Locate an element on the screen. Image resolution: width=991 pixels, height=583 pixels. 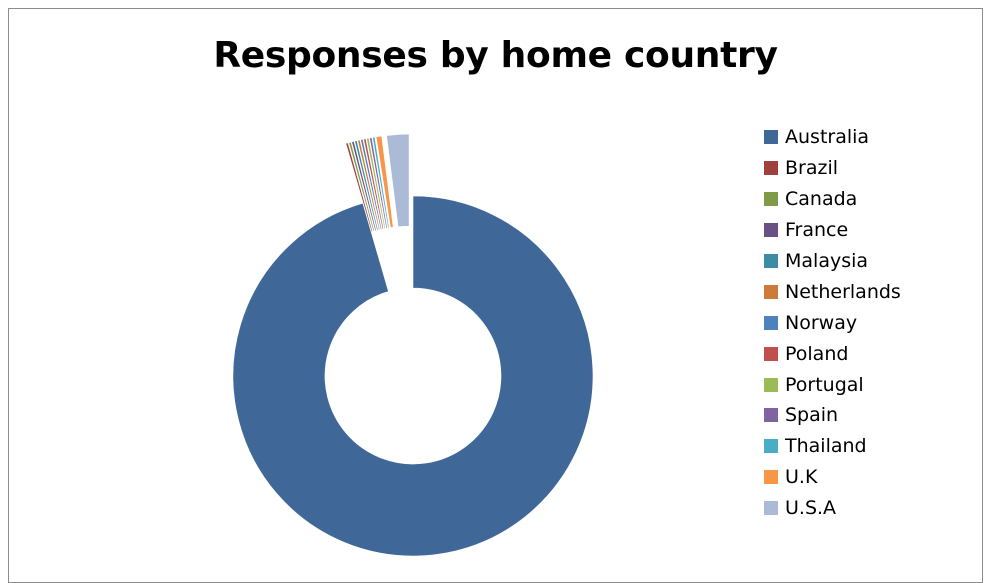
legend-item-brazil: Brazil is located at coordinates (832, 168).